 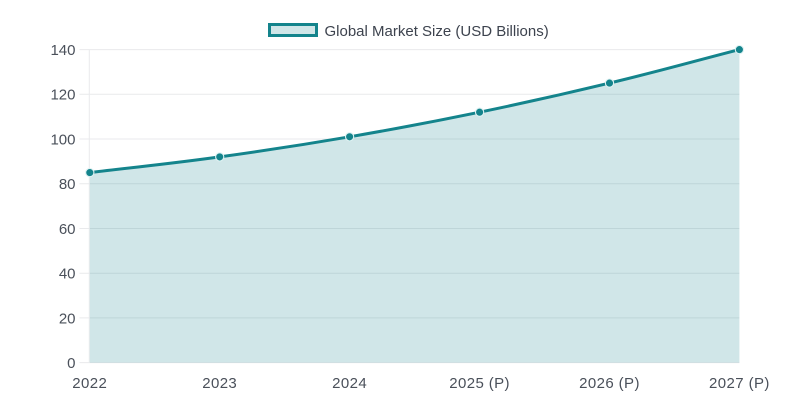 I want to click on svg-text: 140, so click(x=62, y=50).